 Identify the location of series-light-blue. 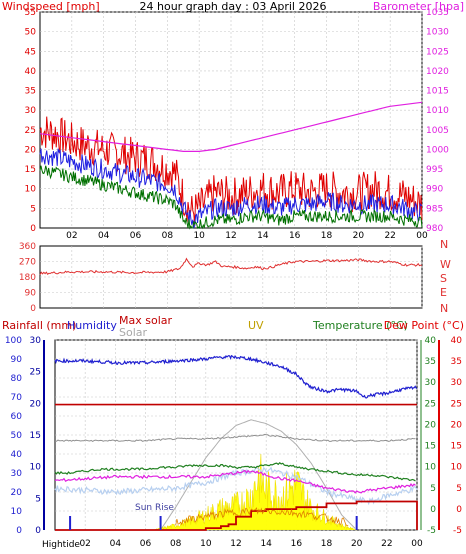
(236, 486).